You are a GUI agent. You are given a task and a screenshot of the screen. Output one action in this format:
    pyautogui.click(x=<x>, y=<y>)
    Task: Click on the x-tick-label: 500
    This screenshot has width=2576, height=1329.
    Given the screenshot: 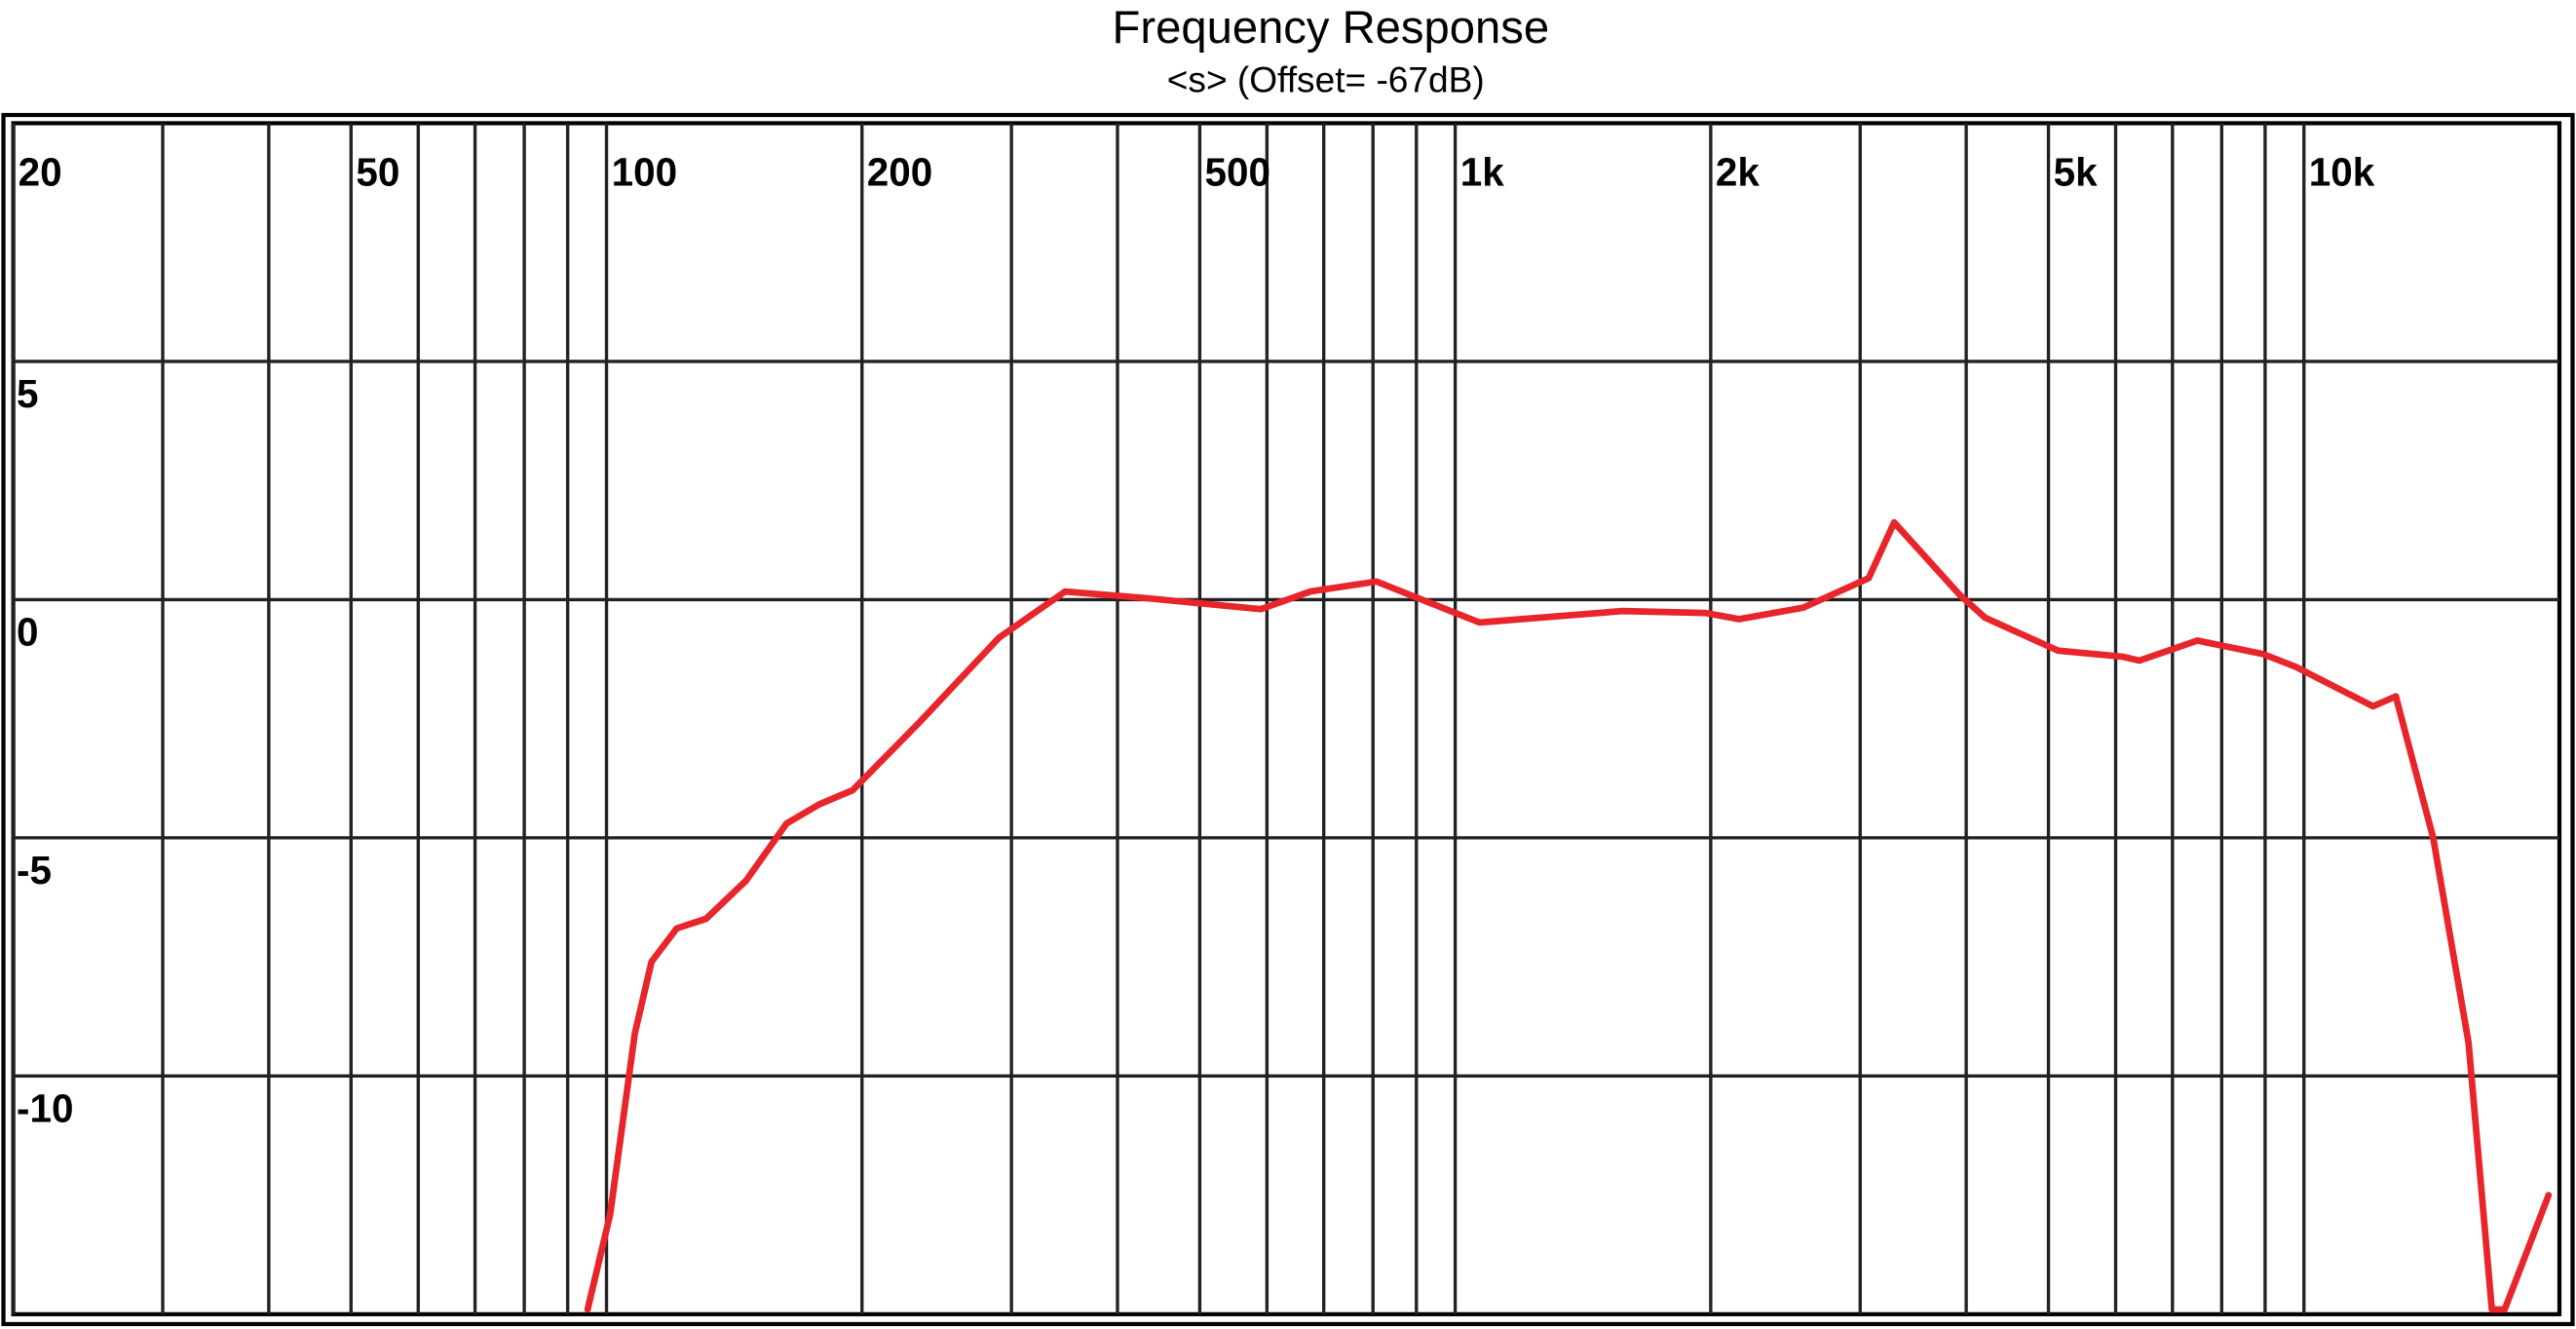 What is the action you would take?
    pyautogui.click(x=1236, y=173)
    